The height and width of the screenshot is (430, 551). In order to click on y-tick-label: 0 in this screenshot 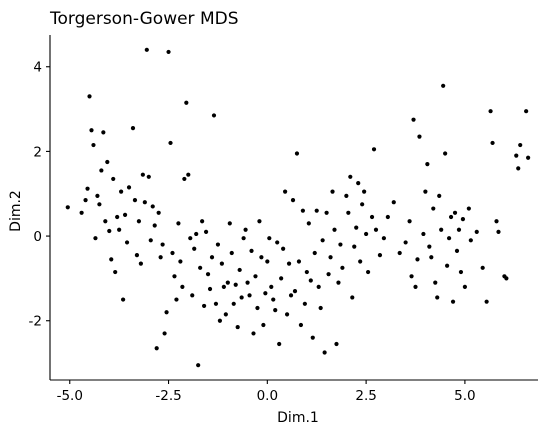, I will do `click(37, 237)`.